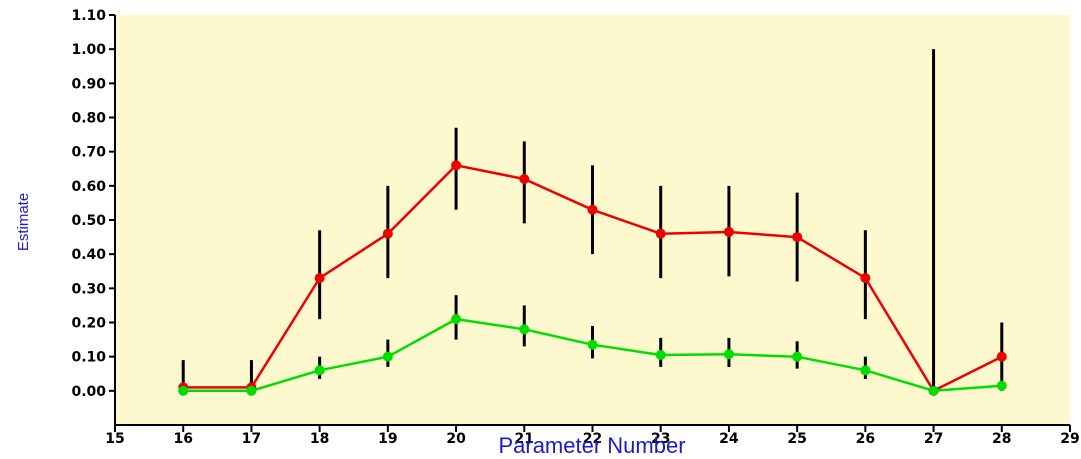 The width and height of the screenshot is (1081, 459). I want to click on x-tick-label: 20, so click(456, 439).